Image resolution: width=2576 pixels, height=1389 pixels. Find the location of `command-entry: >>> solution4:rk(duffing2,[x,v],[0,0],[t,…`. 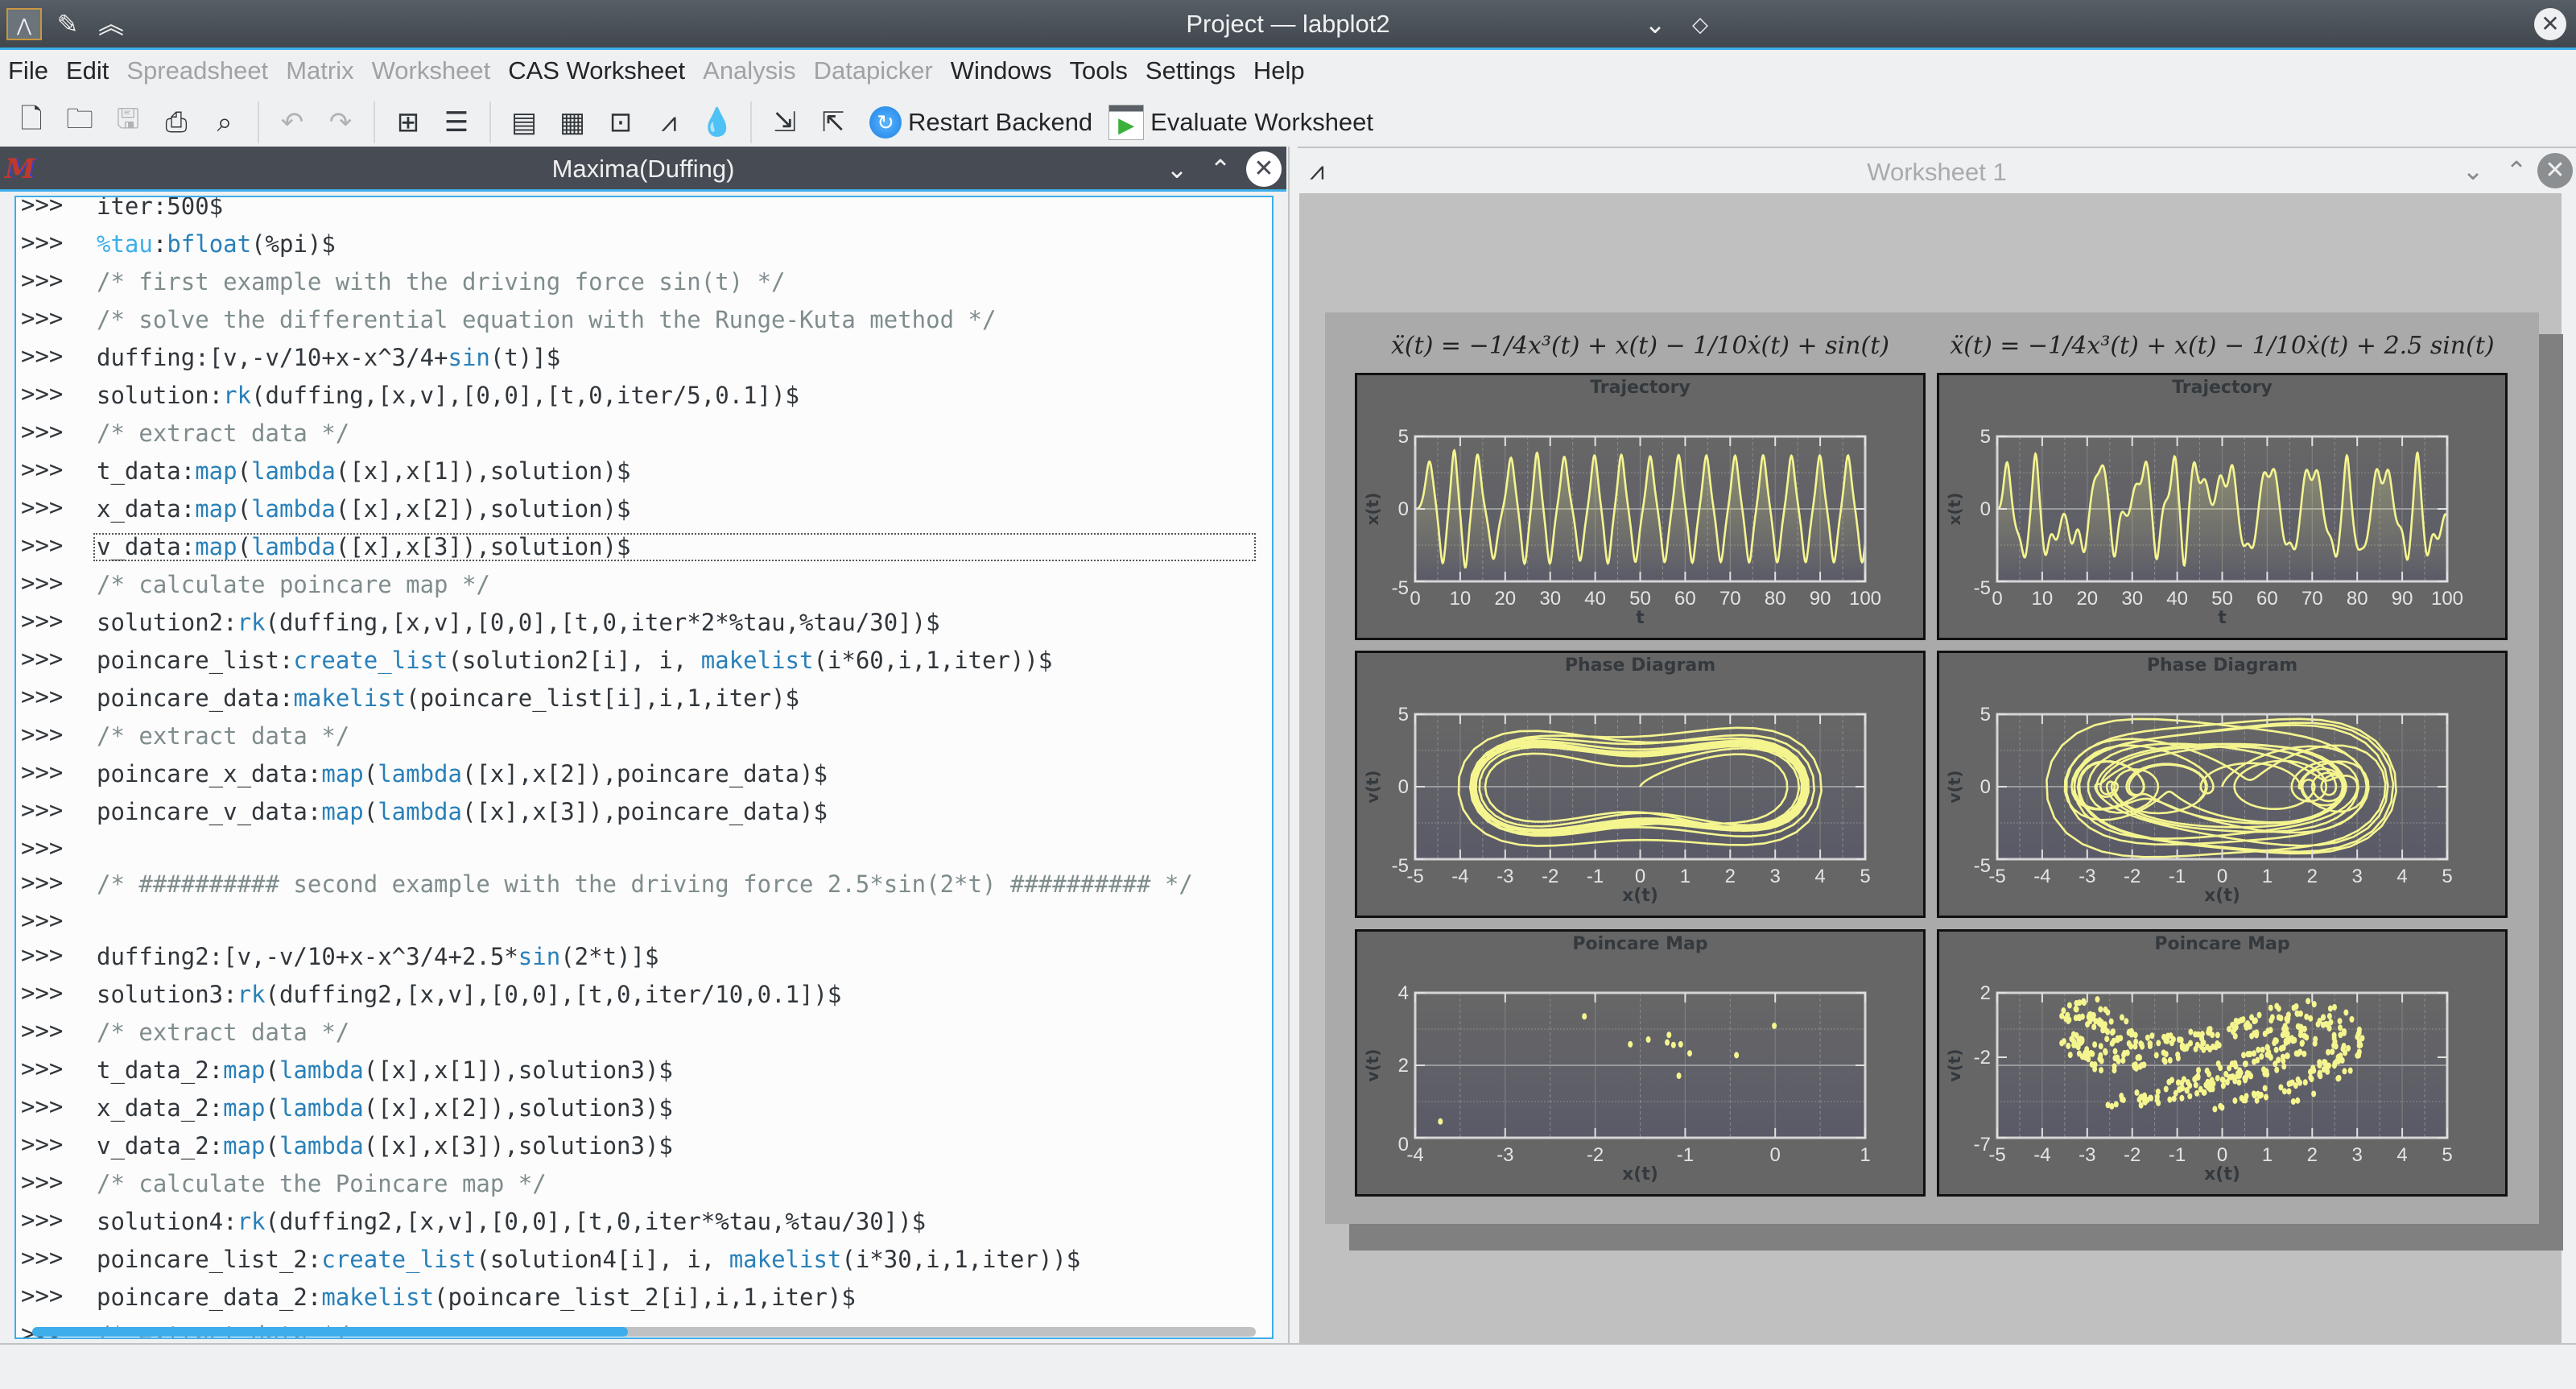

command-entry: >>> solution4:rk(duffing2,[x,v],[0,0],[t,… is located at coordinates (636, 1222).